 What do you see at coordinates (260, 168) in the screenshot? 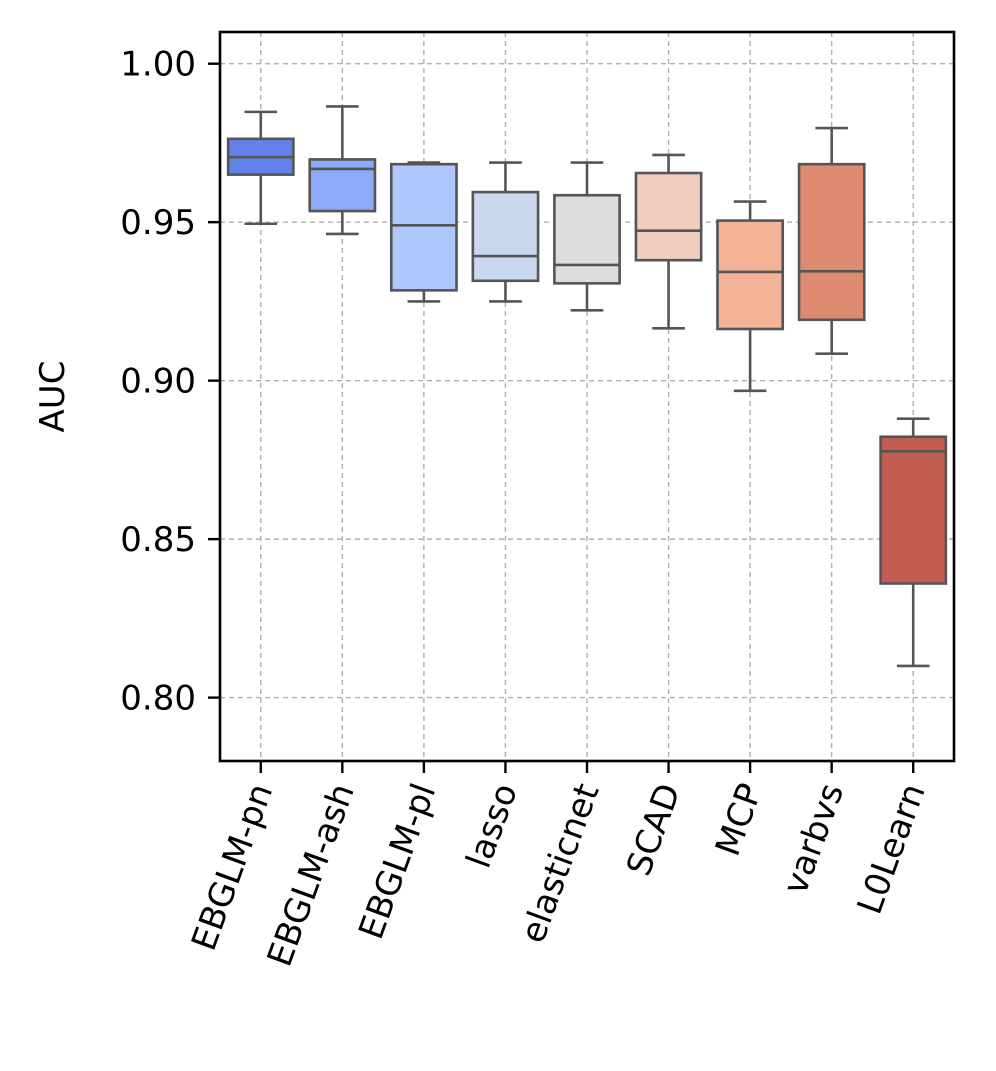
I see `box-EBGLM-pn` at bounding box center [260, 168].